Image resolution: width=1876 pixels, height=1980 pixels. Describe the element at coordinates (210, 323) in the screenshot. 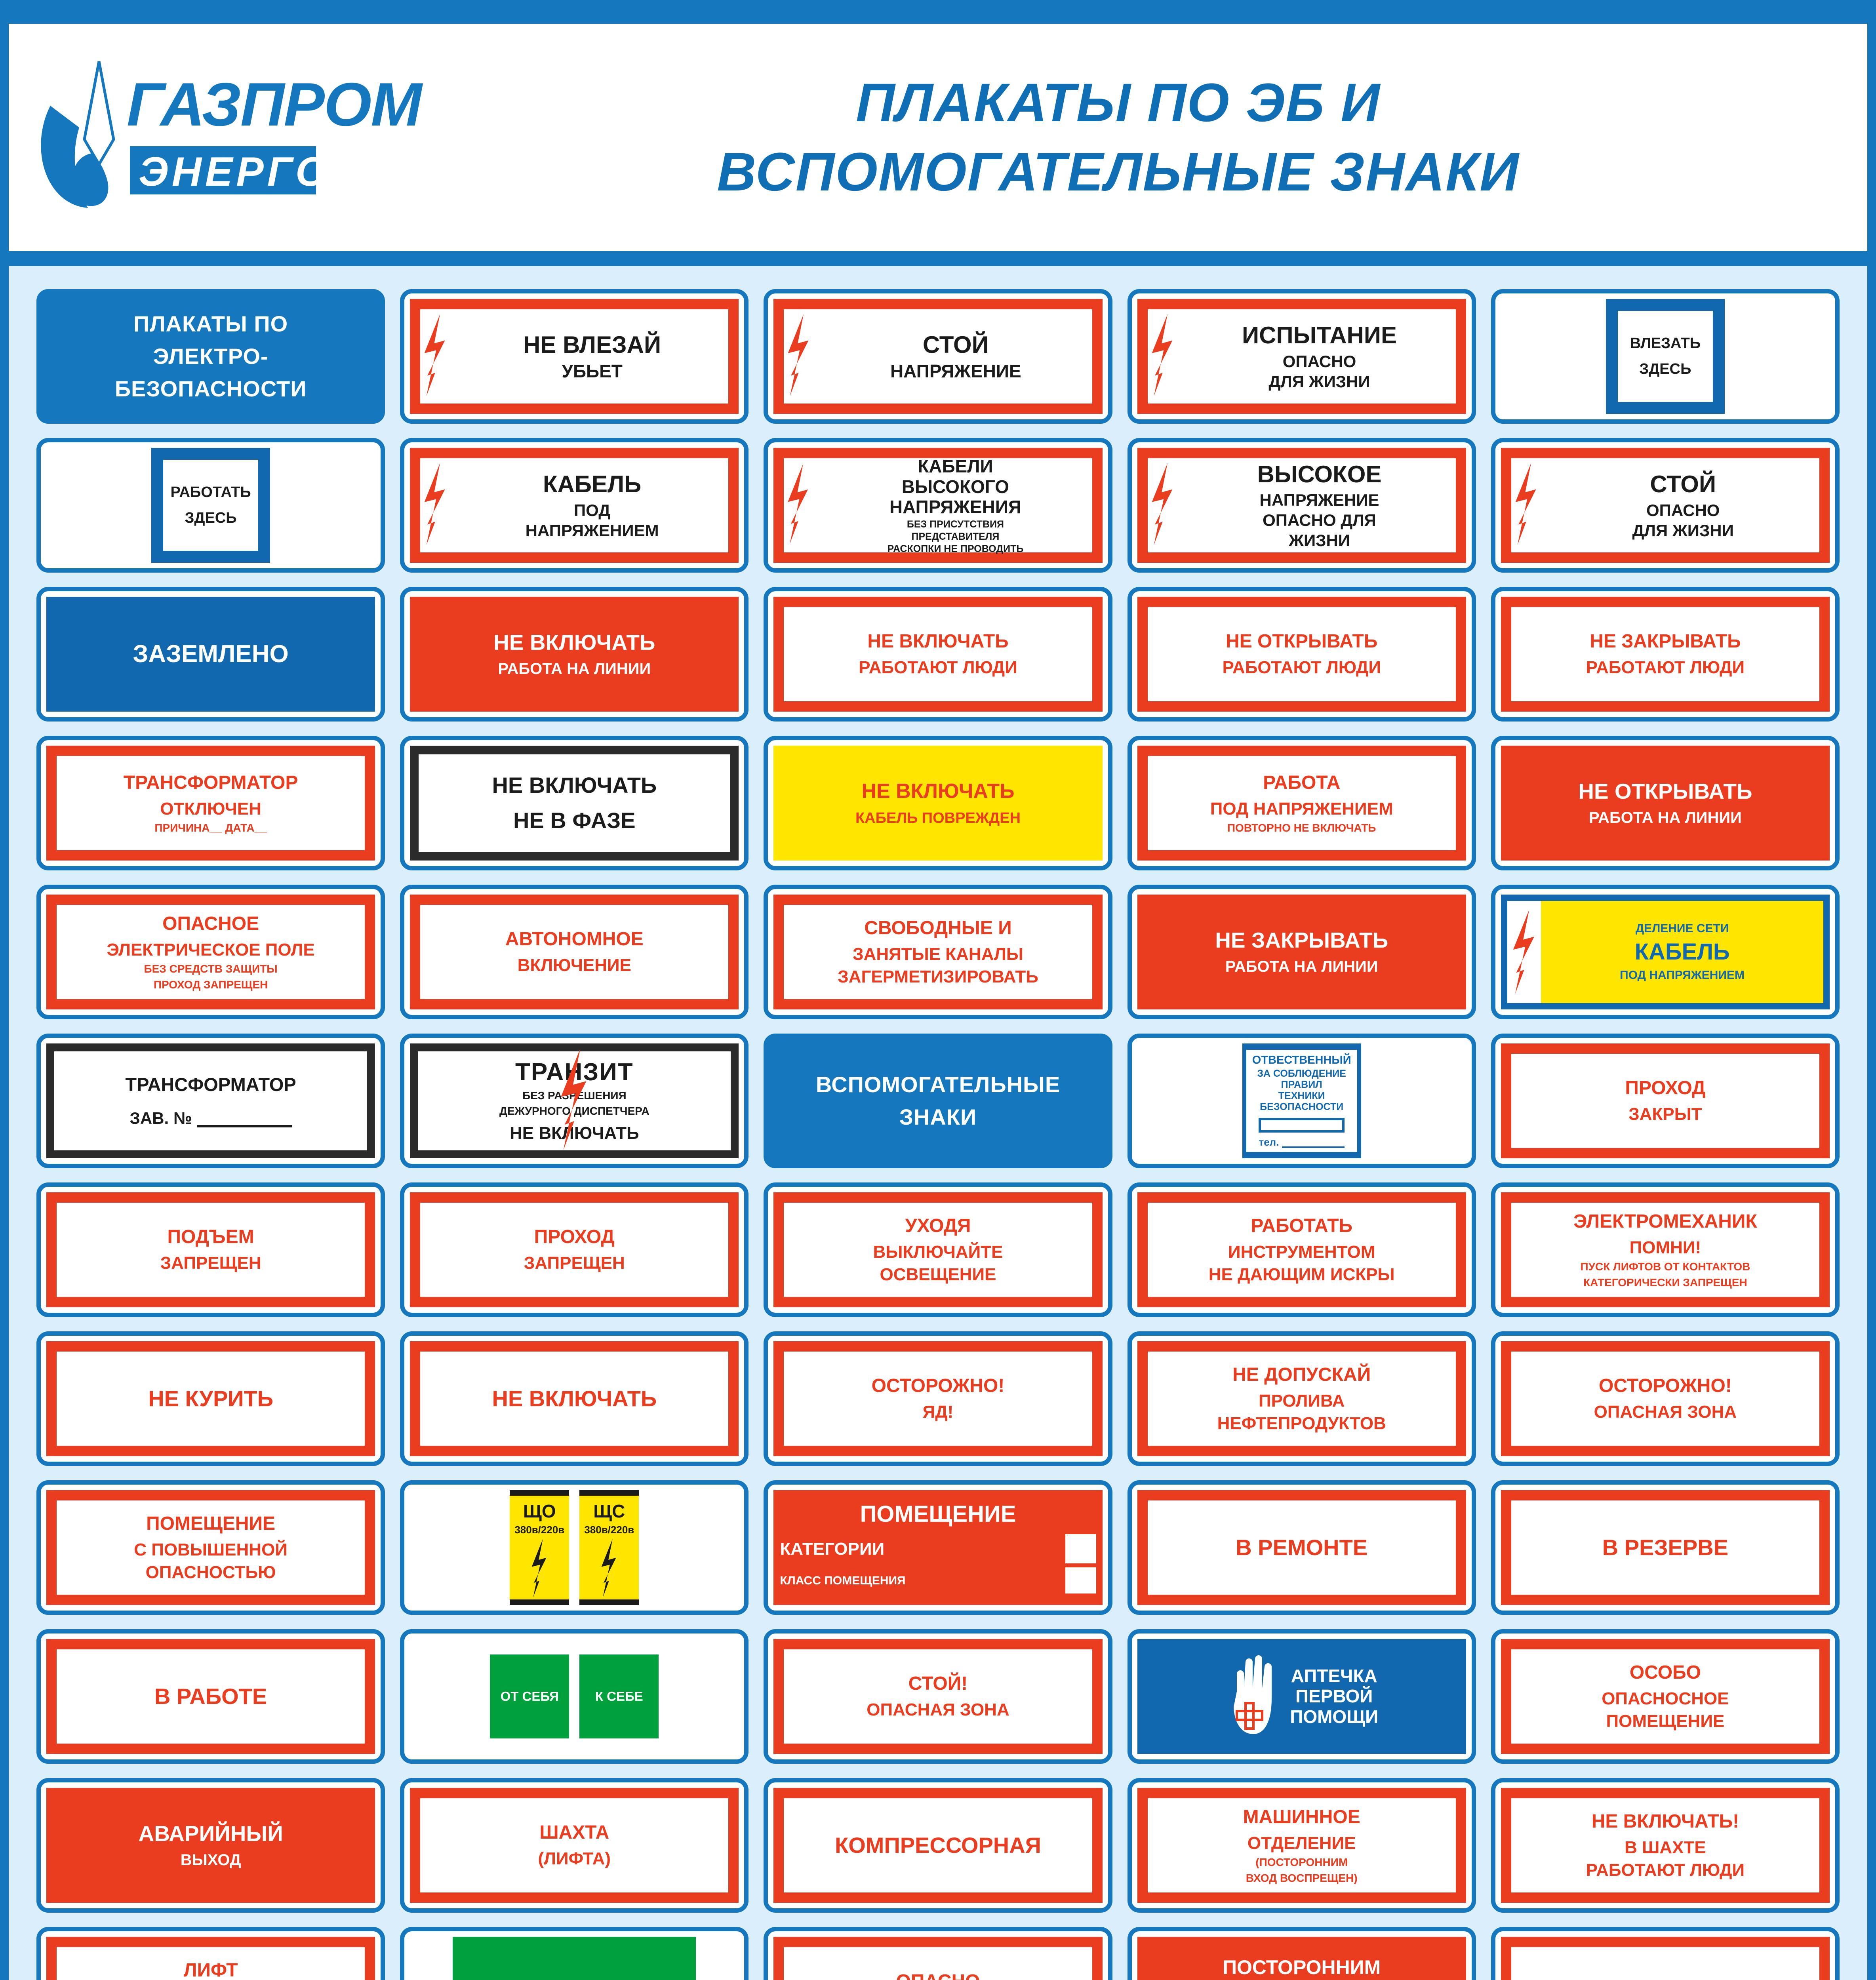

I see `section-header-line: ПЛАКАТЫ ПО` at that location.